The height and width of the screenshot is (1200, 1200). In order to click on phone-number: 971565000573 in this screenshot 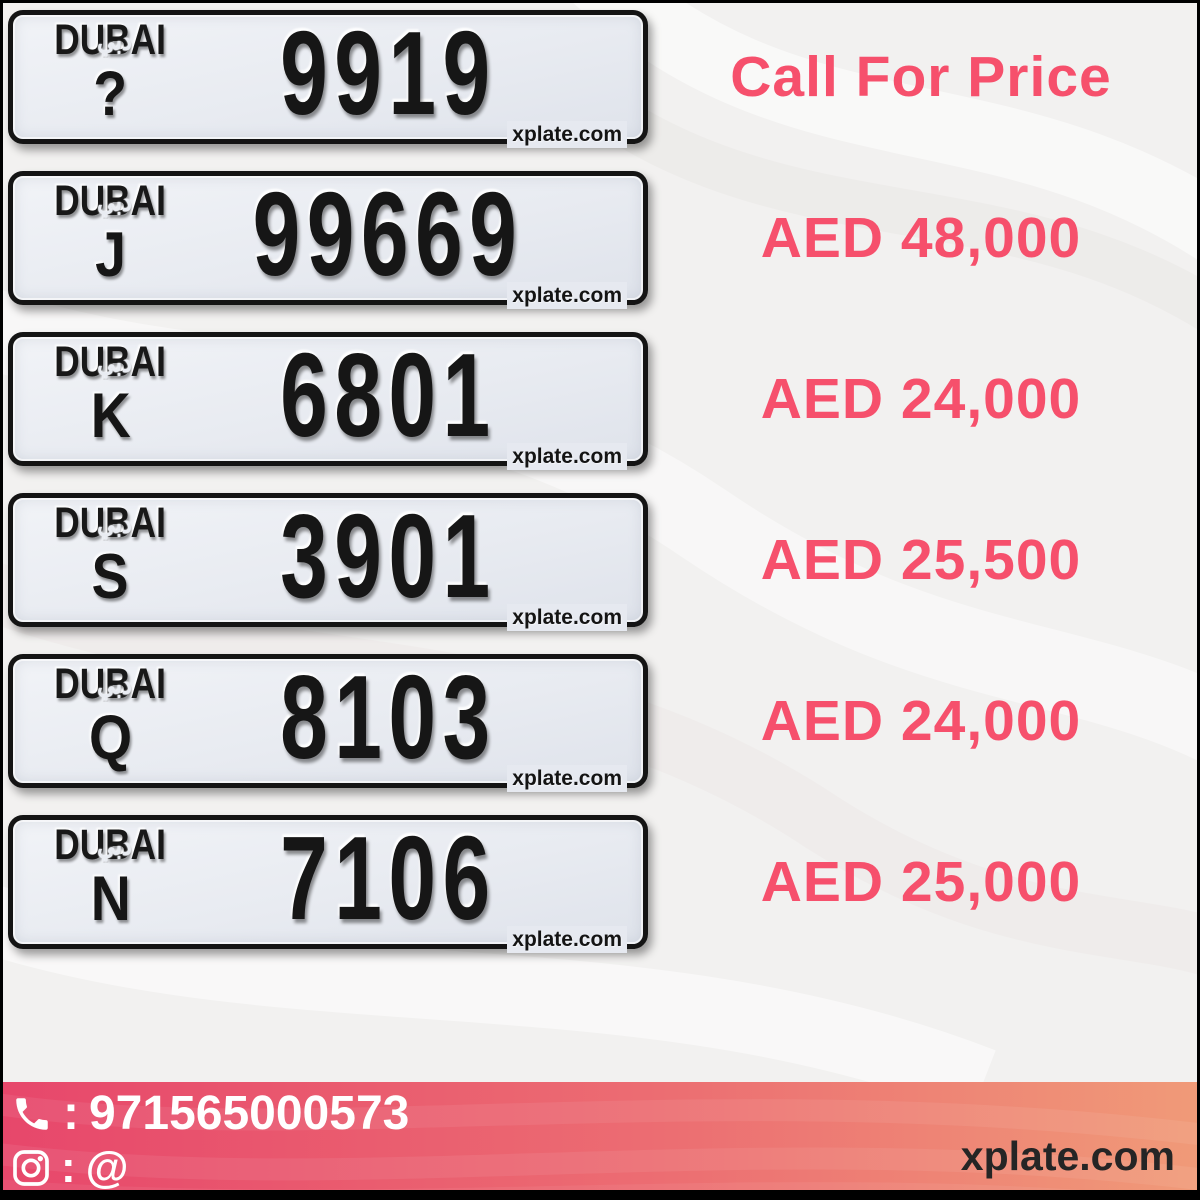, I will do `click(249, 1113)`.